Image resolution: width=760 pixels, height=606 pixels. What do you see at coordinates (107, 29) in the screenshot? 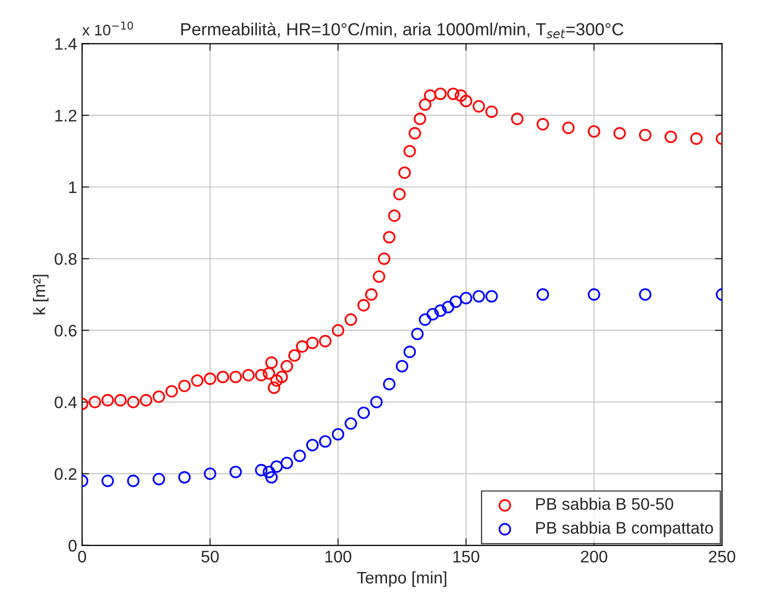
I see `text: x 10$^{−10}$` at bounding box center [107, 29].